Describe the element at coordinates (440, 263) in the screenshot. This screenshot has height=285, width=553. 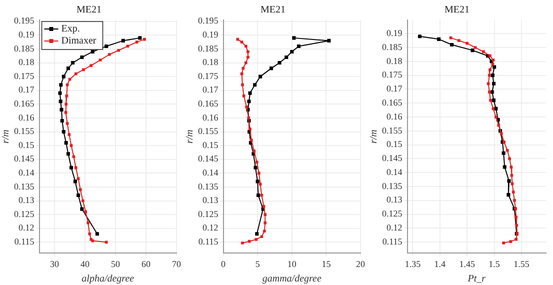
I see `x-tick-label: 1.4` at that location.